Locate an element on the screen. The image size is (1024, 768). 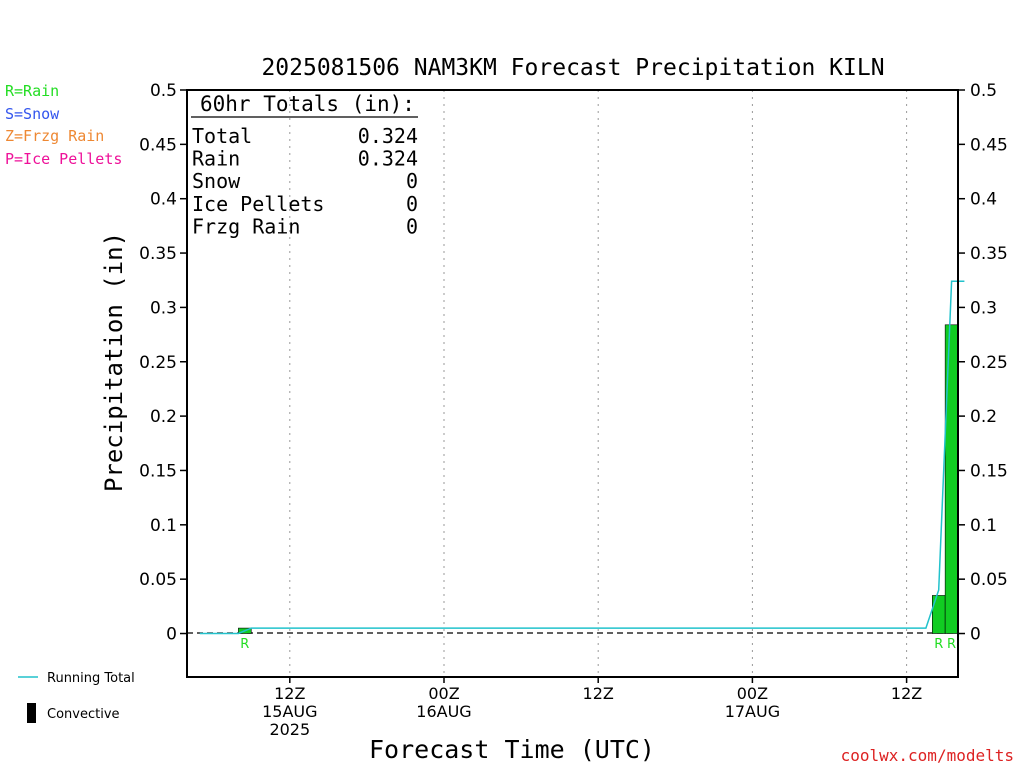
y-tick-label-left: 0.25 is located at coordinates (158, 363).